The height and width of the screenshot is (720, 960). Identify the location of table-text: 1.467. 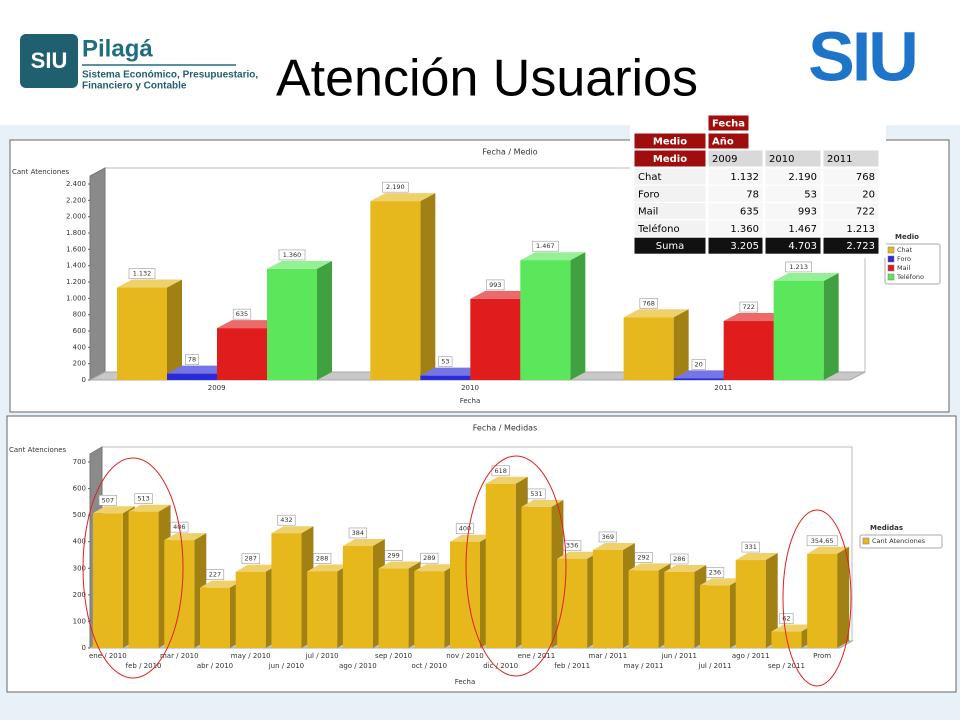
(802, 229).